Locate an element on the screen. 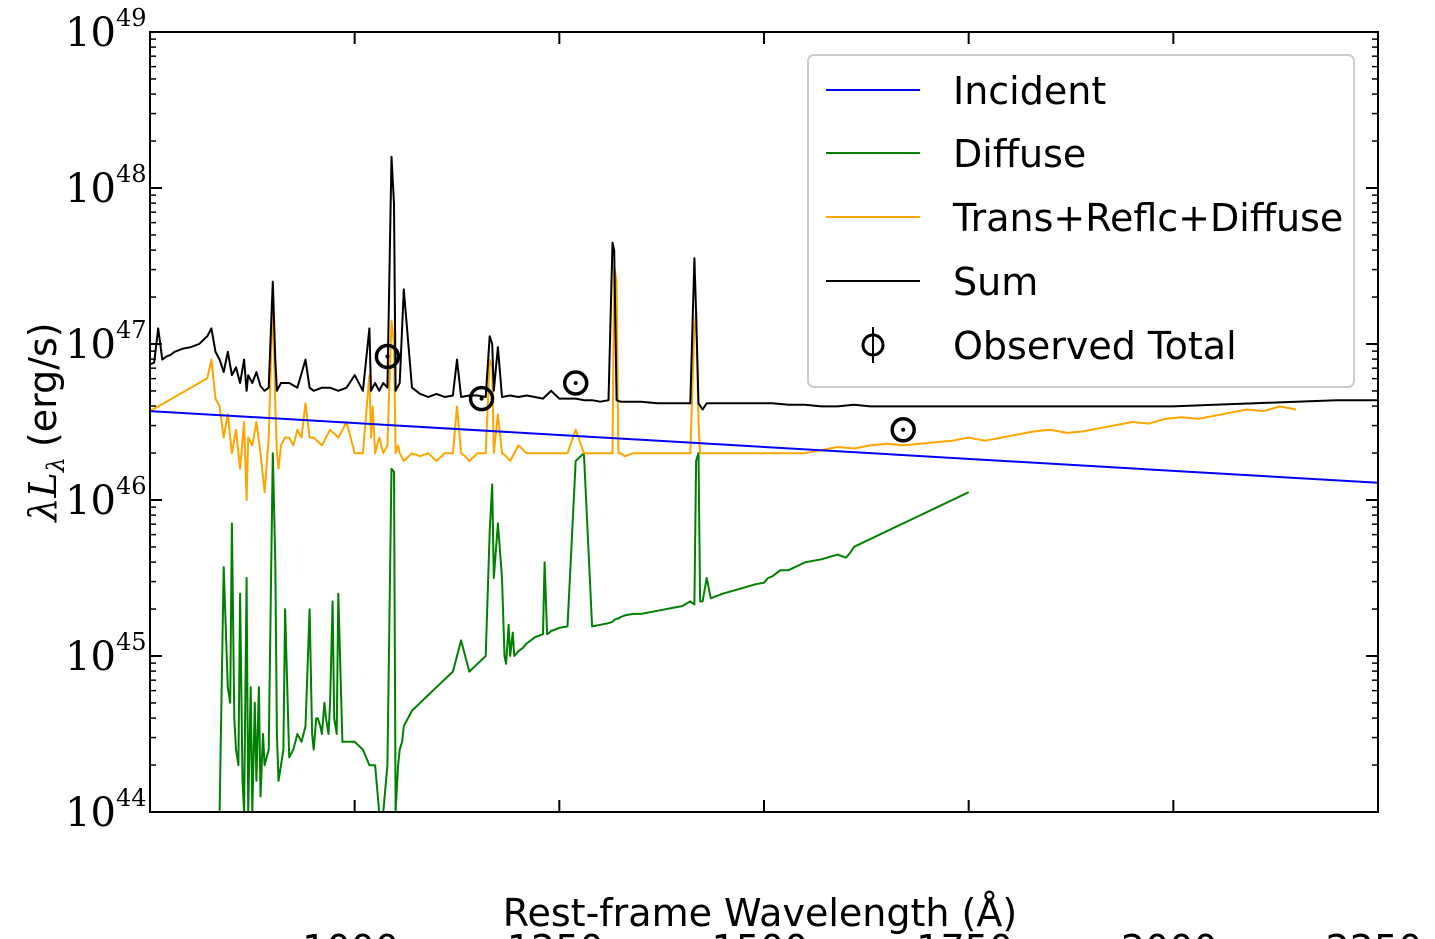 The image size is (1435, 939). y-tick-exponent: 46 is located at coordinates (131, 486).